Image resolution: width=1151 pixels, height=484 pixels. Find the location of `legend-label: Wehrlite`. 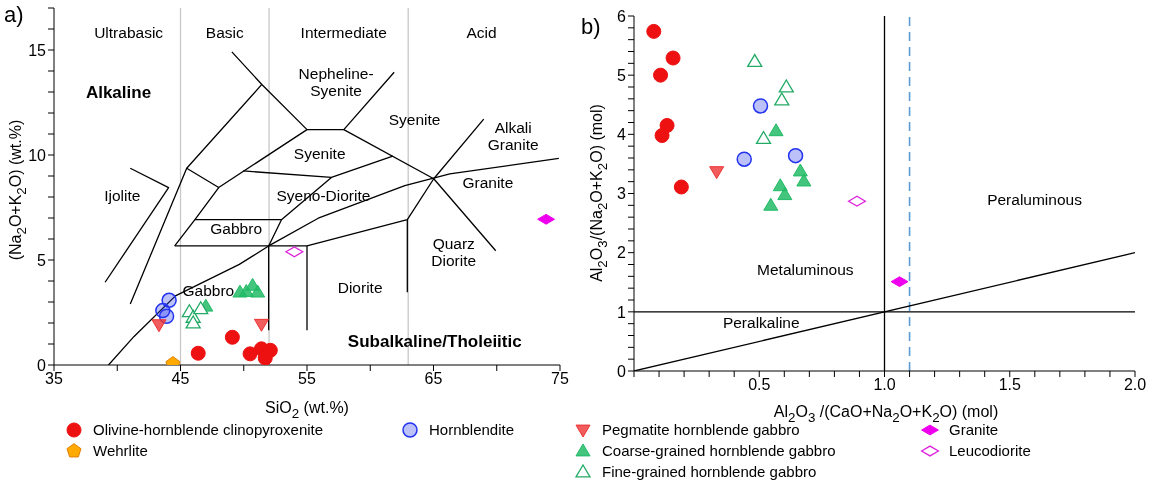

legend-label: Wehrlite is located at coordinates (120, 451).